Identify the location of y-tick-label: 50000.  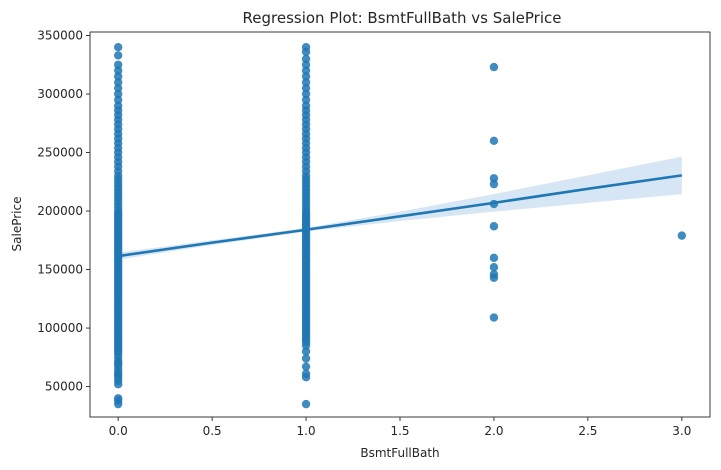
(64, 387).